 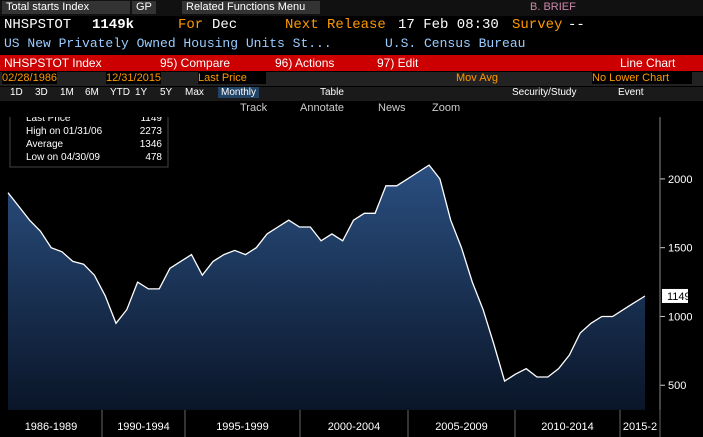 I want to click on tool-button: Annotate, so click(x=322, y=108).